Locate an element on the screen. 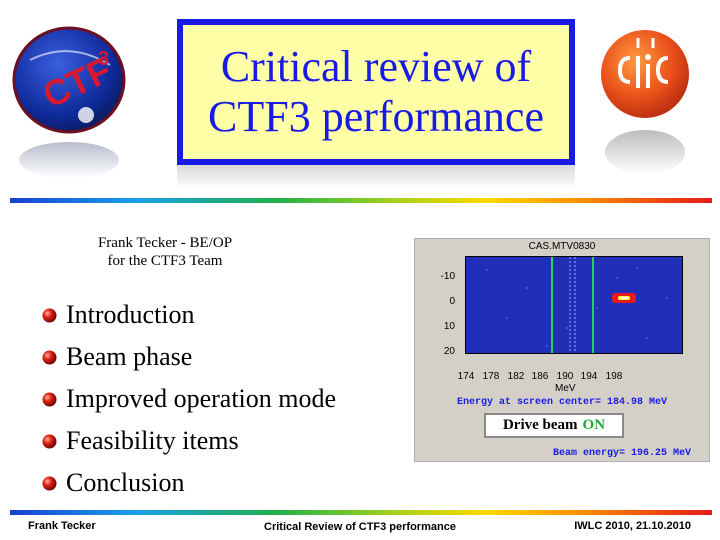 Image resolution: width=720 pixels, height=540 pixels. drive-beam-status: Drive beam ON is located at coordinates (554, 425).